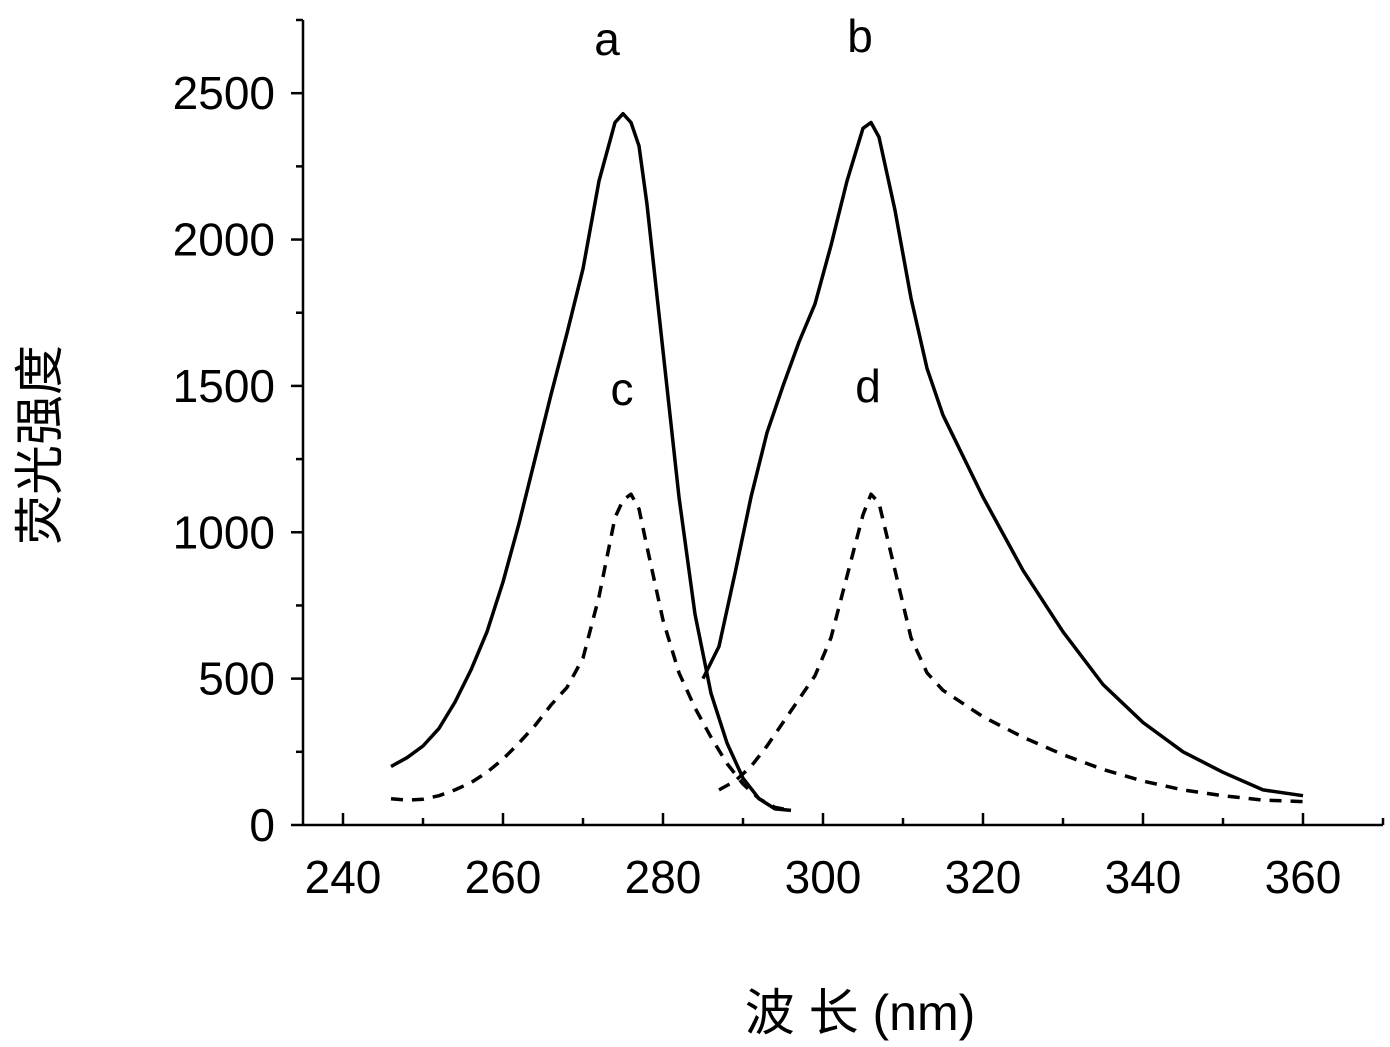 The image size is (1390, 1047). What do you see at coordinates (40, 445) in the screenshot?
I see `y-axis-title: 荧光强度` at bounding box center [40, 445].